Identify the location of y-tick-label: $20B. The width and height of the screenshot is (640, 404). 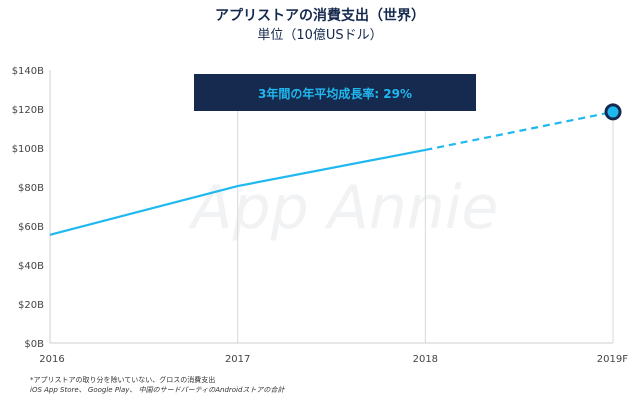
(31, 305).